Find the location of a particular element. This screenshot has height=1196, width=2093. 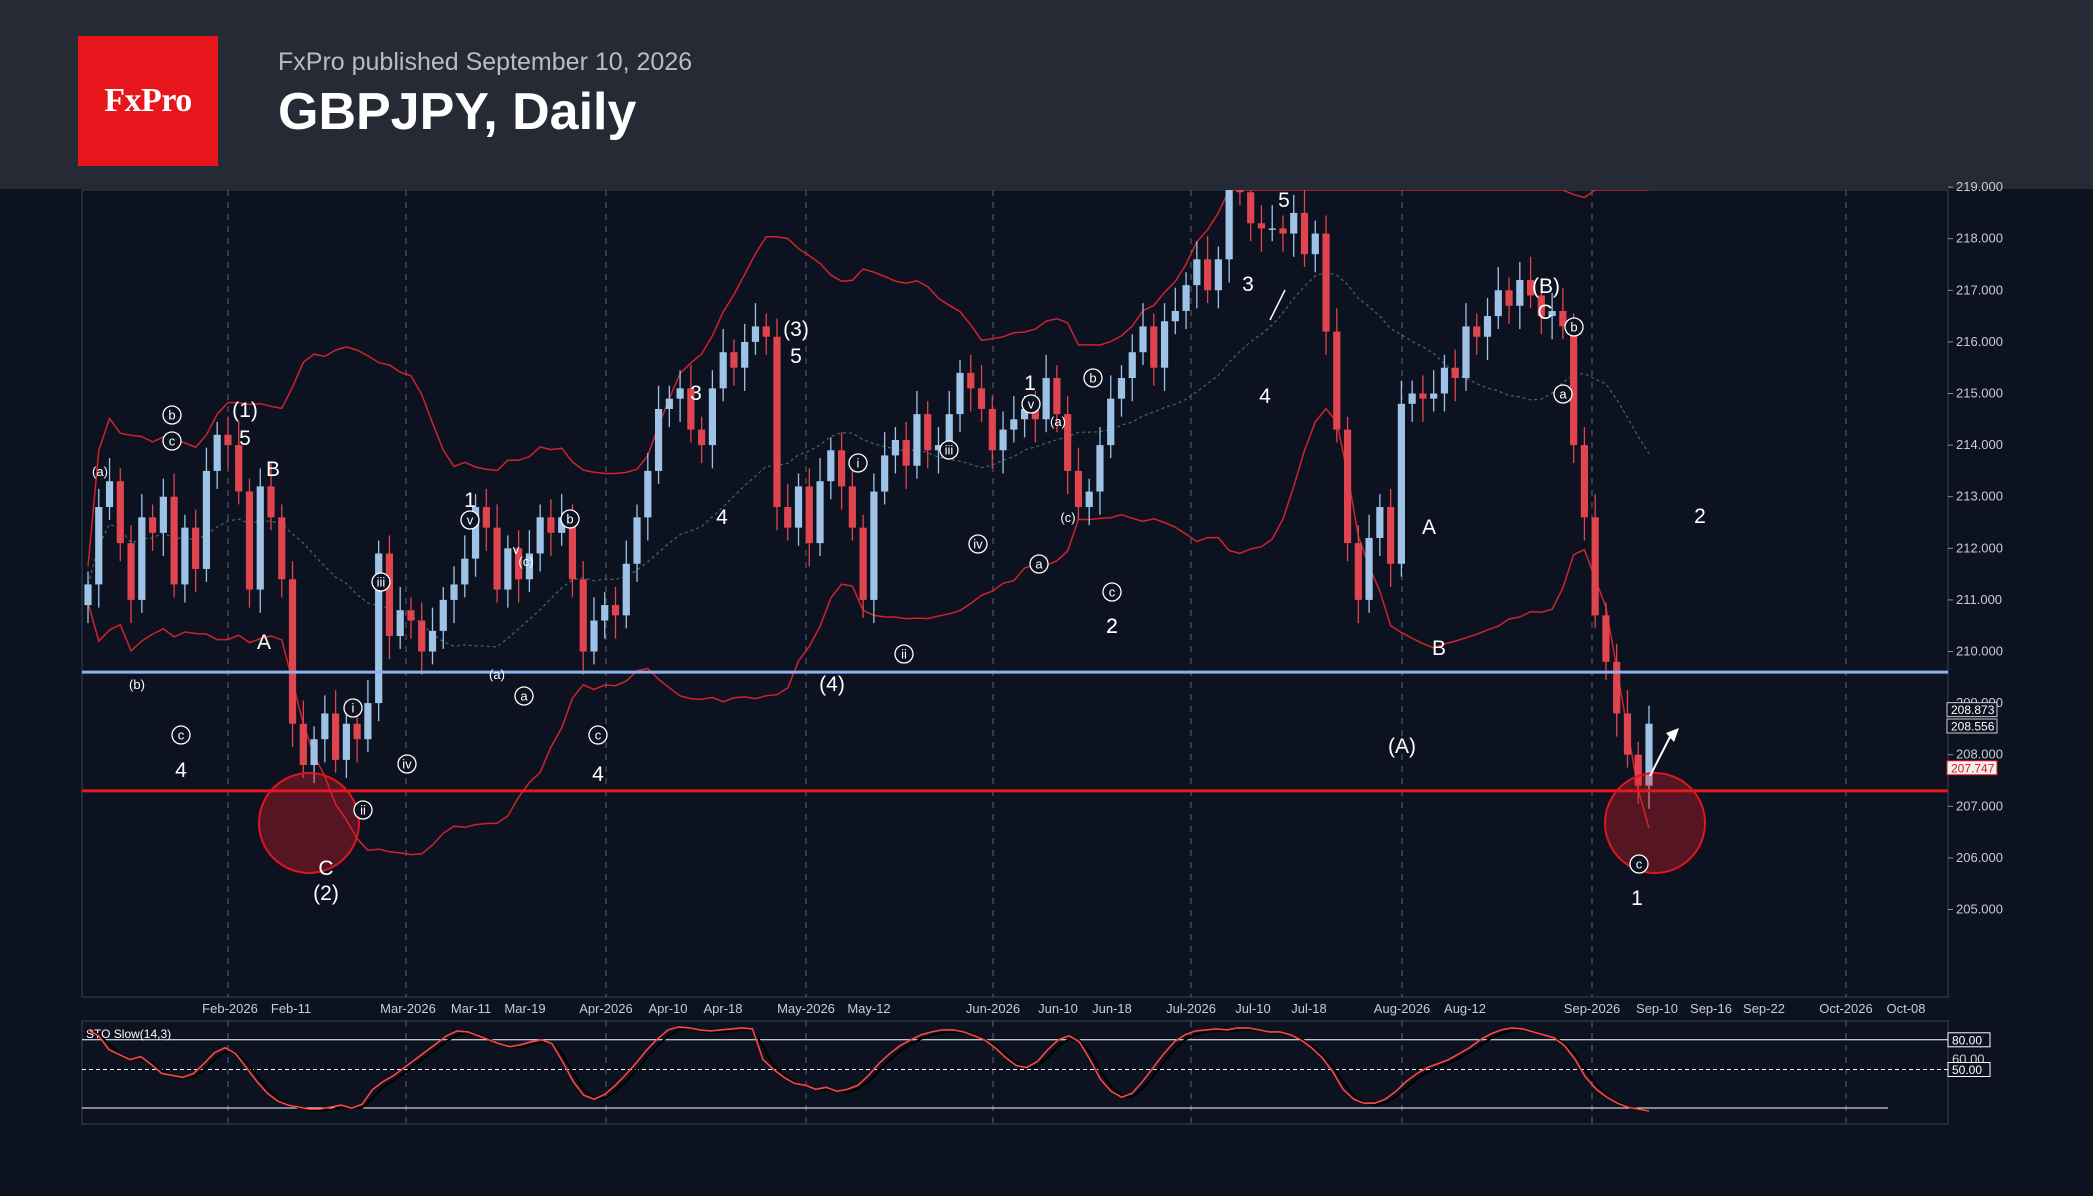

wave-circle-text: iii is located at coordinates (381, 582).